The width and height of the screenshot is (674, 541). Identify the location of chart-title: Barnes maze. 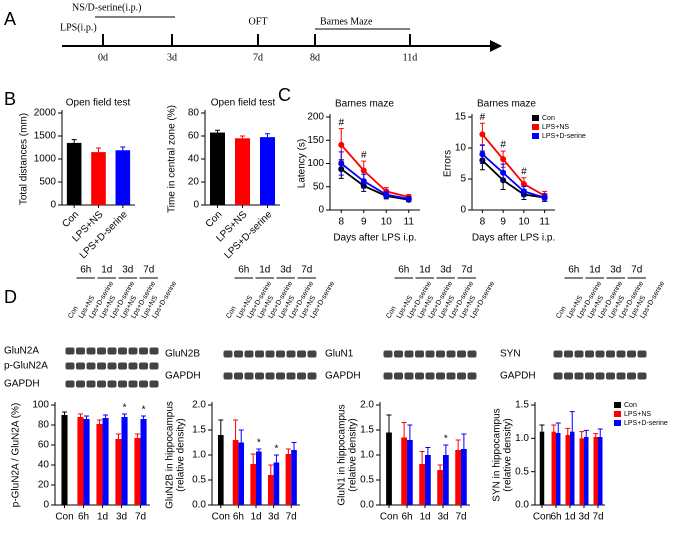
(506, 104).